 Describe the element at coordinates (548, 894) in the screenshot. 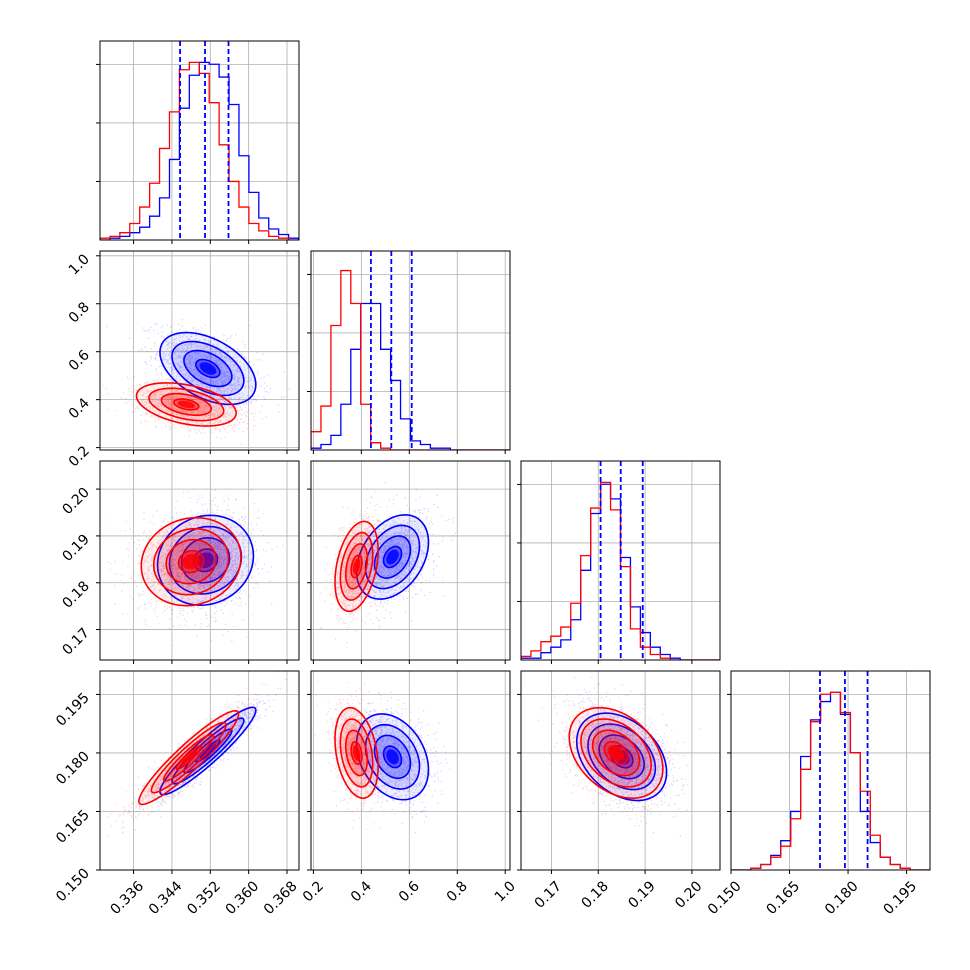

I see `x-tick-label: 0.17` at that location.